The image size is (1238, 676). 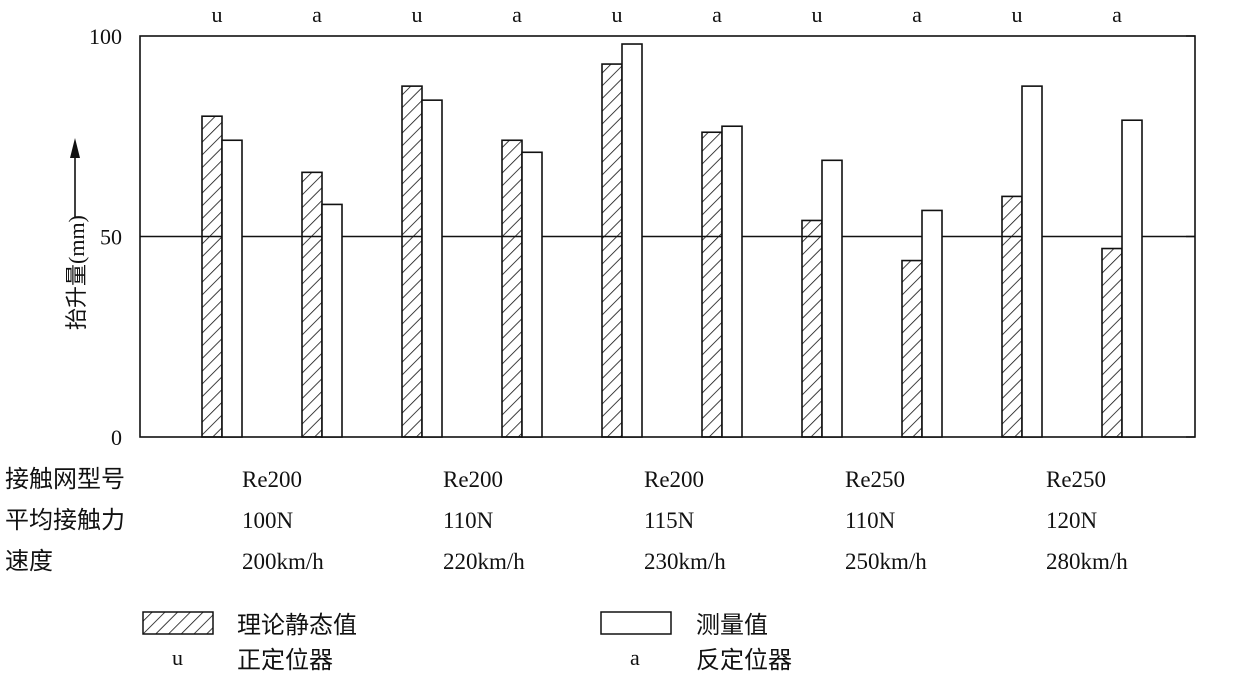 I want to click on table-cell: 250km/h, so click(x=886, y=561).